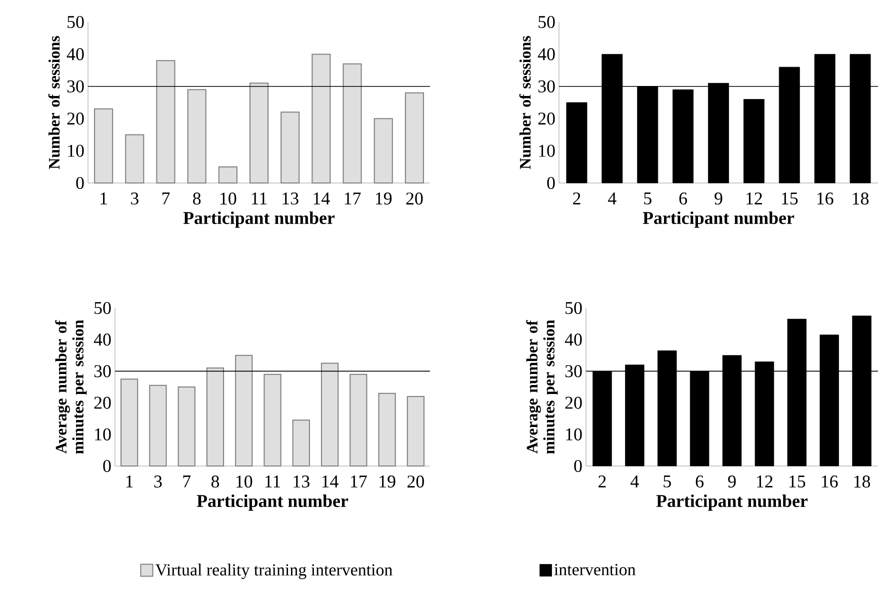  What do you see at coordinates (273, 572) in the screenshot?
I see `legend-label: Virtual reality training intervention` at bounding box center [273, 572].